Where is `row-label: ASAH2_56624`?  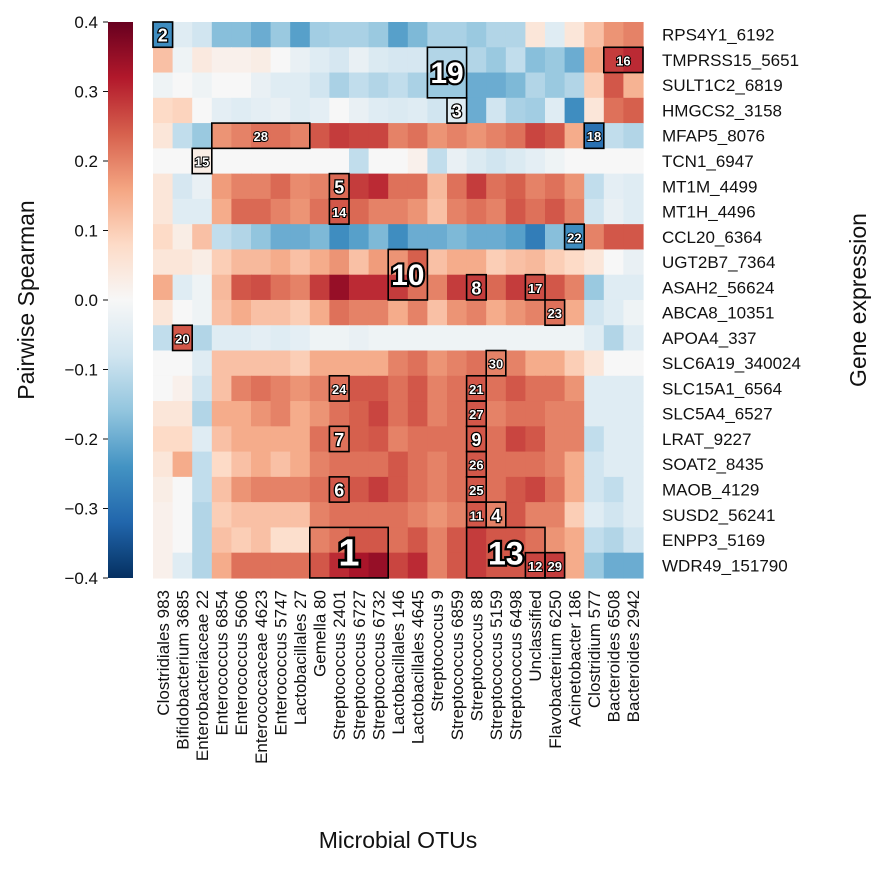
row-label: ASAH2_56624 is located at coordinates (718, 287).